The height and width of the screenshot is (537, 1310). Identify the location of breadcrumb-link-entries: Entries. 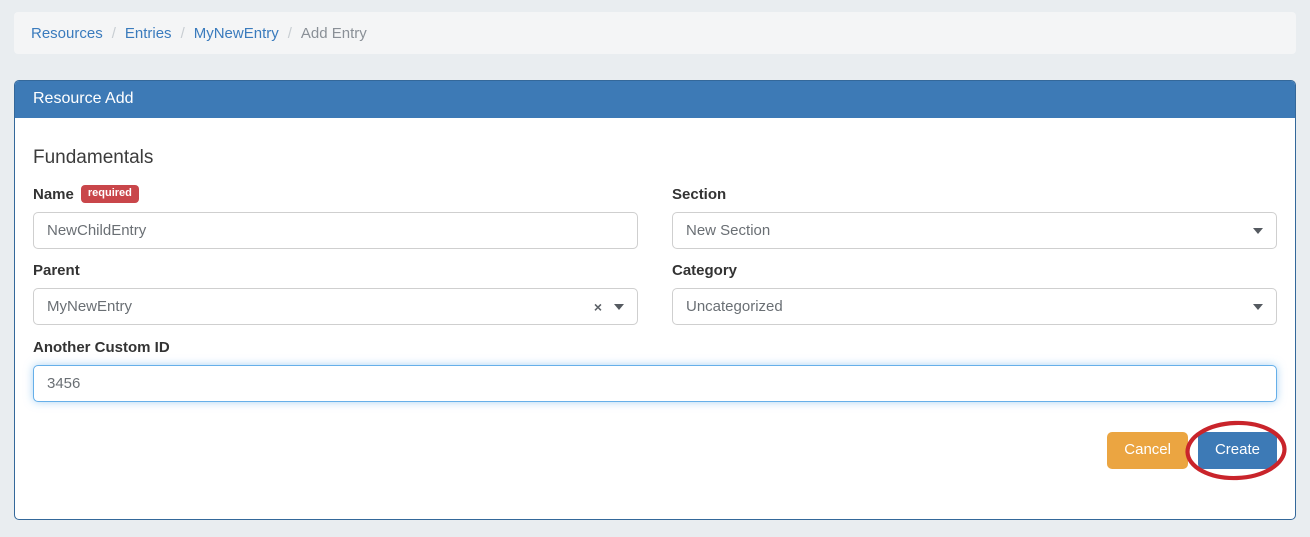
(148, 33).